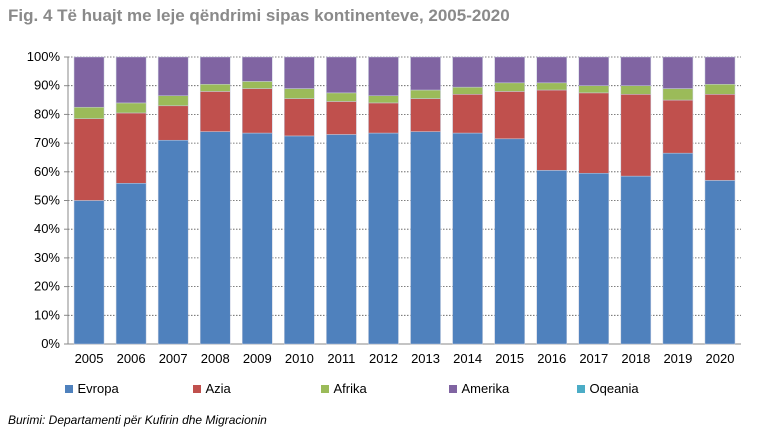  Describe the element at coordinates (509, 70) in the screenshot. I see `bar-amerika-2015` at that location.